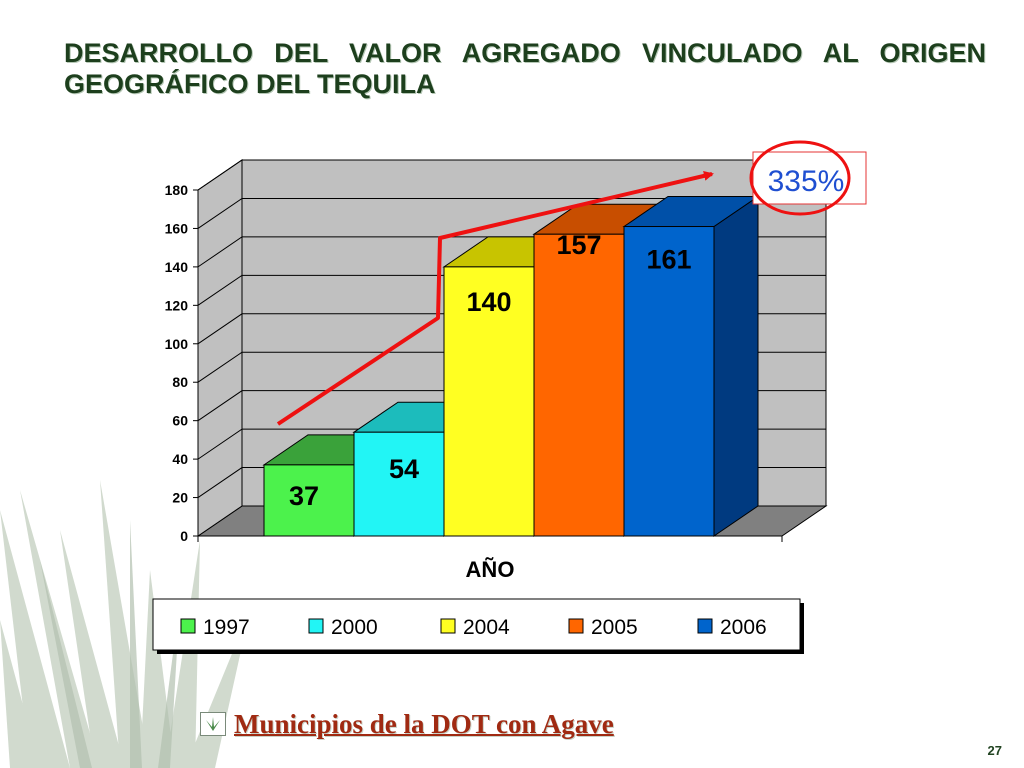 Image resolution: width=1024 pixels, height=768 pixels. I want to click on y-tick-label: 0, so click(184, 536).